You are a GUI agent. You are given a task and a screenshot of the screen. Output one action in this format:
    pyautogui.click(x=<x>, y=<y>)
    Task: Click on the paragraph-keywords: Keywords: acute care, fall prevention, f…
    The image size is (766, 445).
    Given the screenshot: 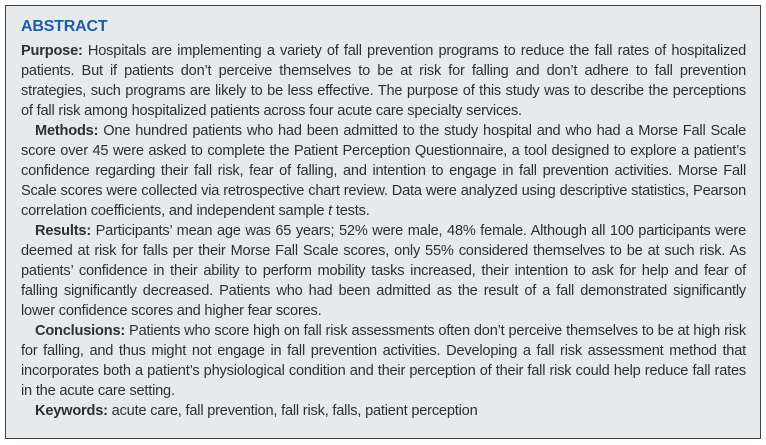 What is the action you would take?
    pyautogui.click(x=383, y=411)
    